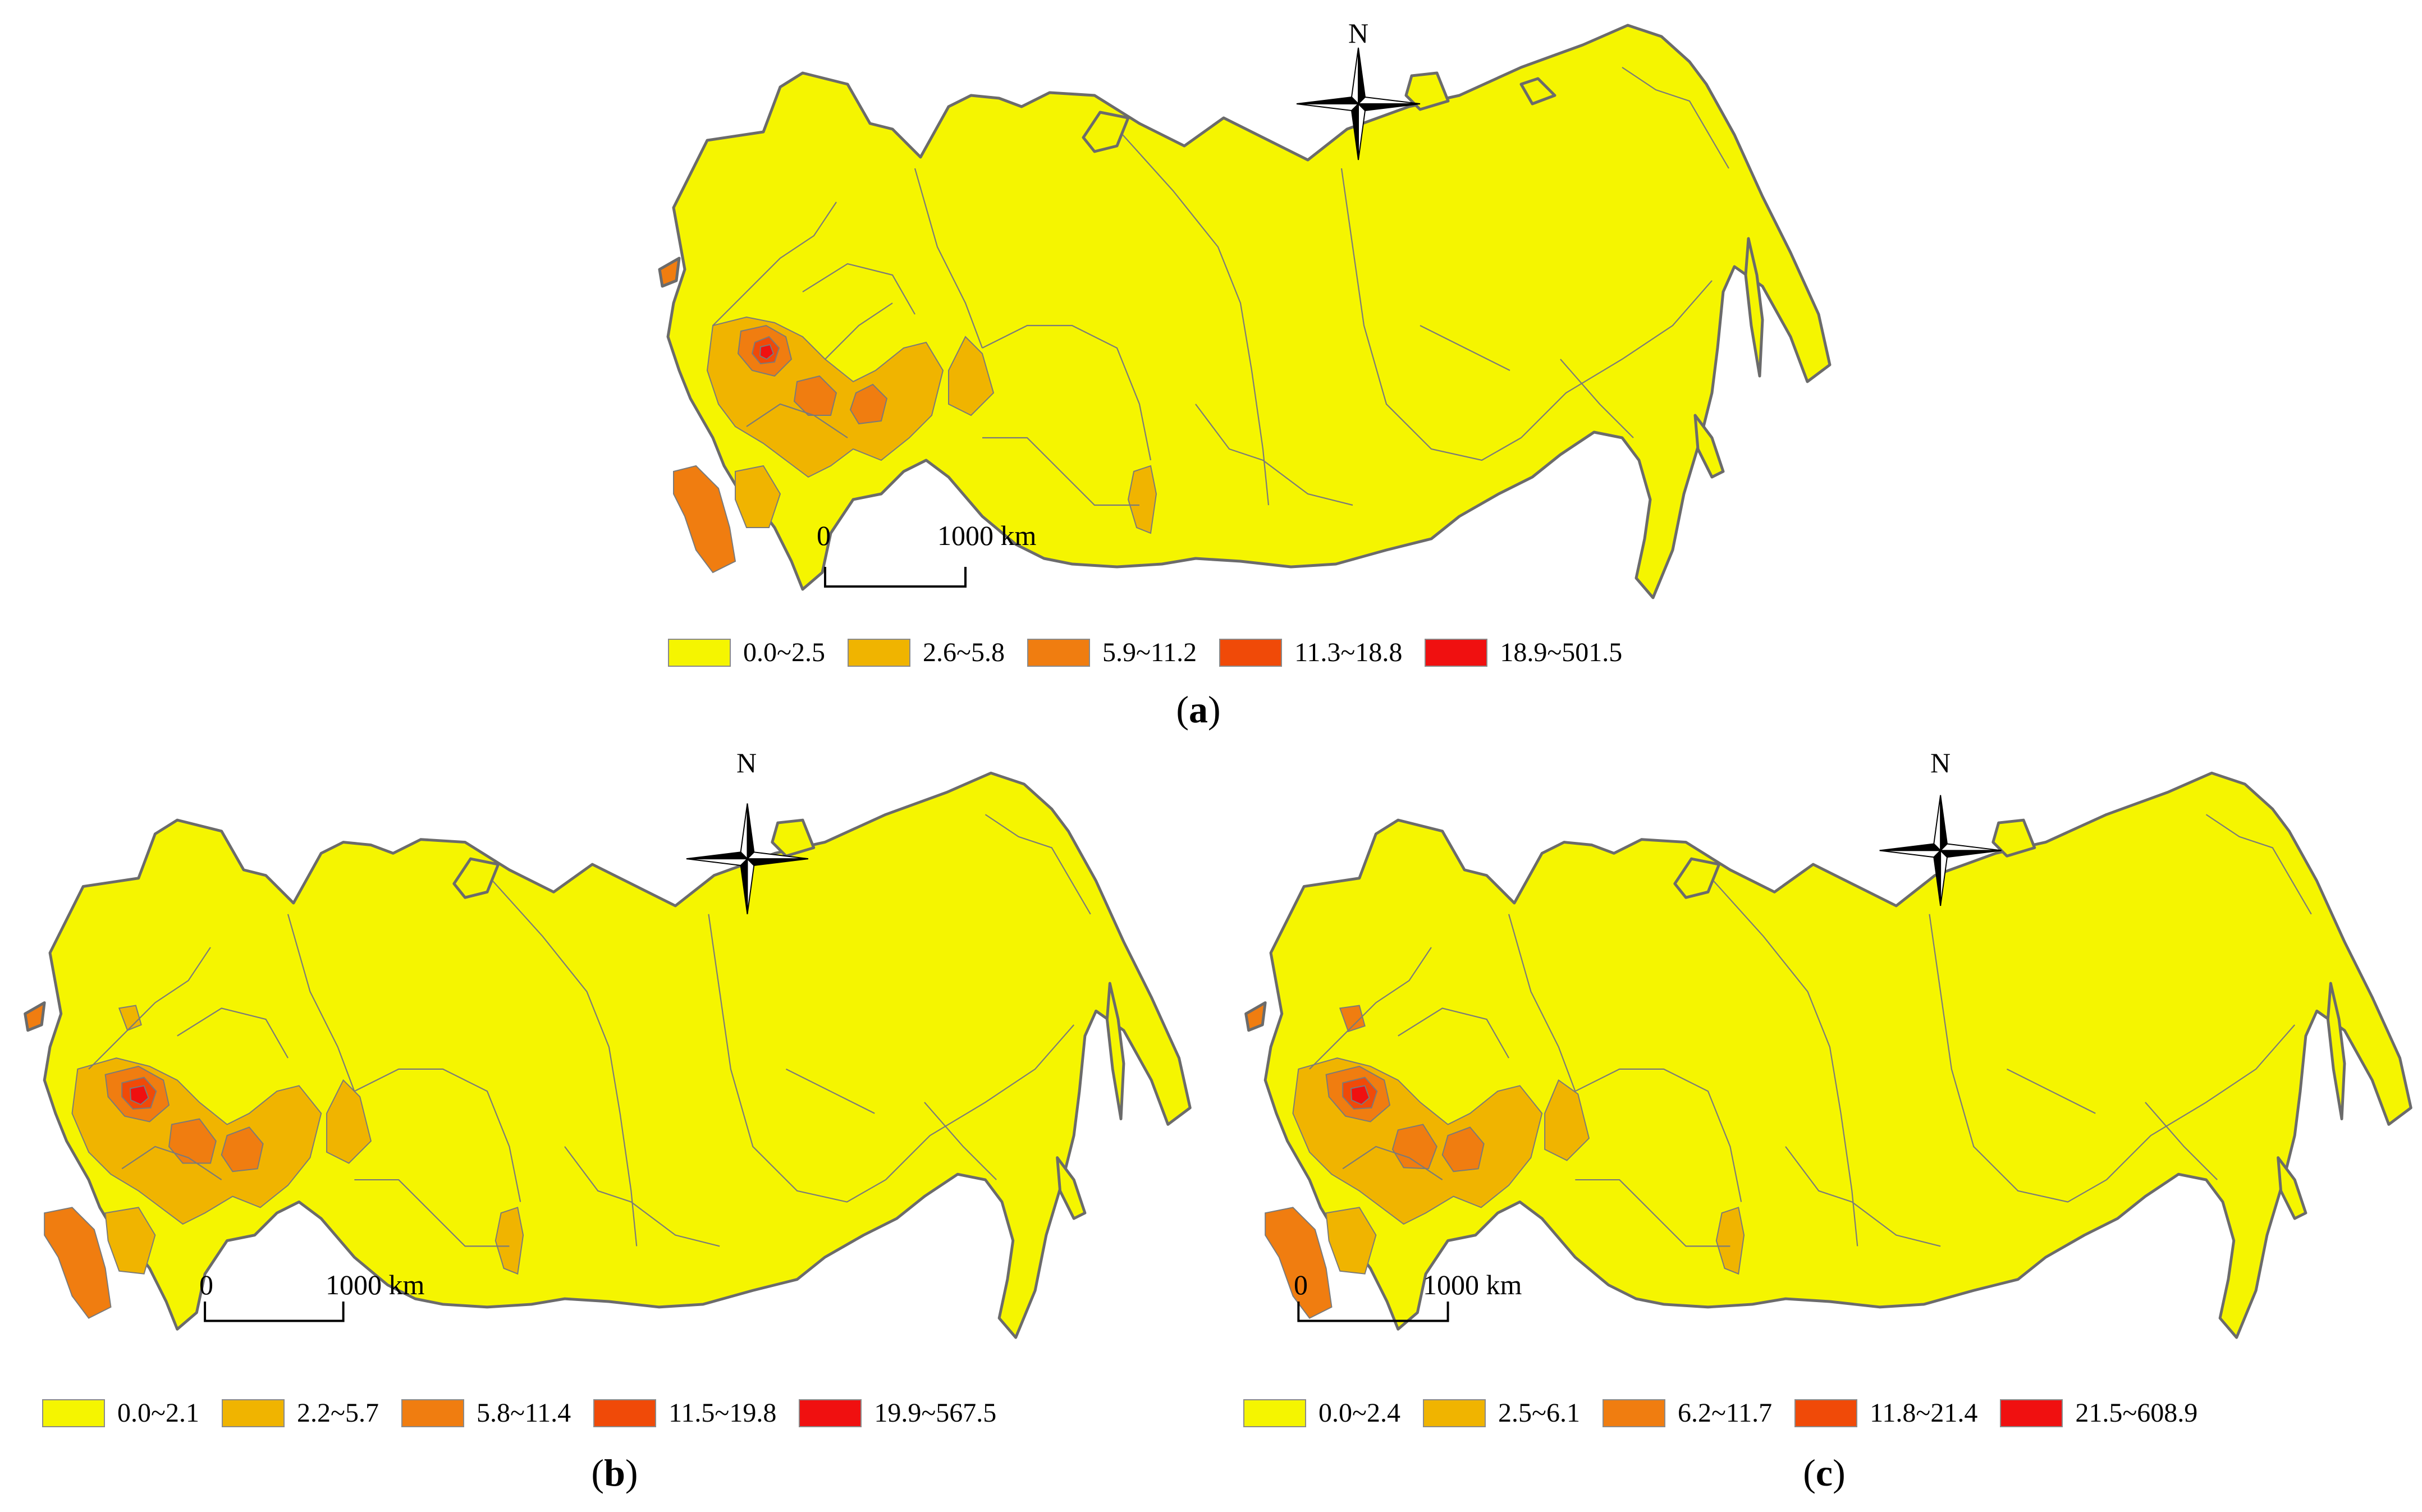 Image resolution: width=2422 pixels, height=1512 pixels. What do you see at coordinates (1373, 1312) in the screenshot?
I see `scale-bar-c` at bounding box center [1373, 1312].